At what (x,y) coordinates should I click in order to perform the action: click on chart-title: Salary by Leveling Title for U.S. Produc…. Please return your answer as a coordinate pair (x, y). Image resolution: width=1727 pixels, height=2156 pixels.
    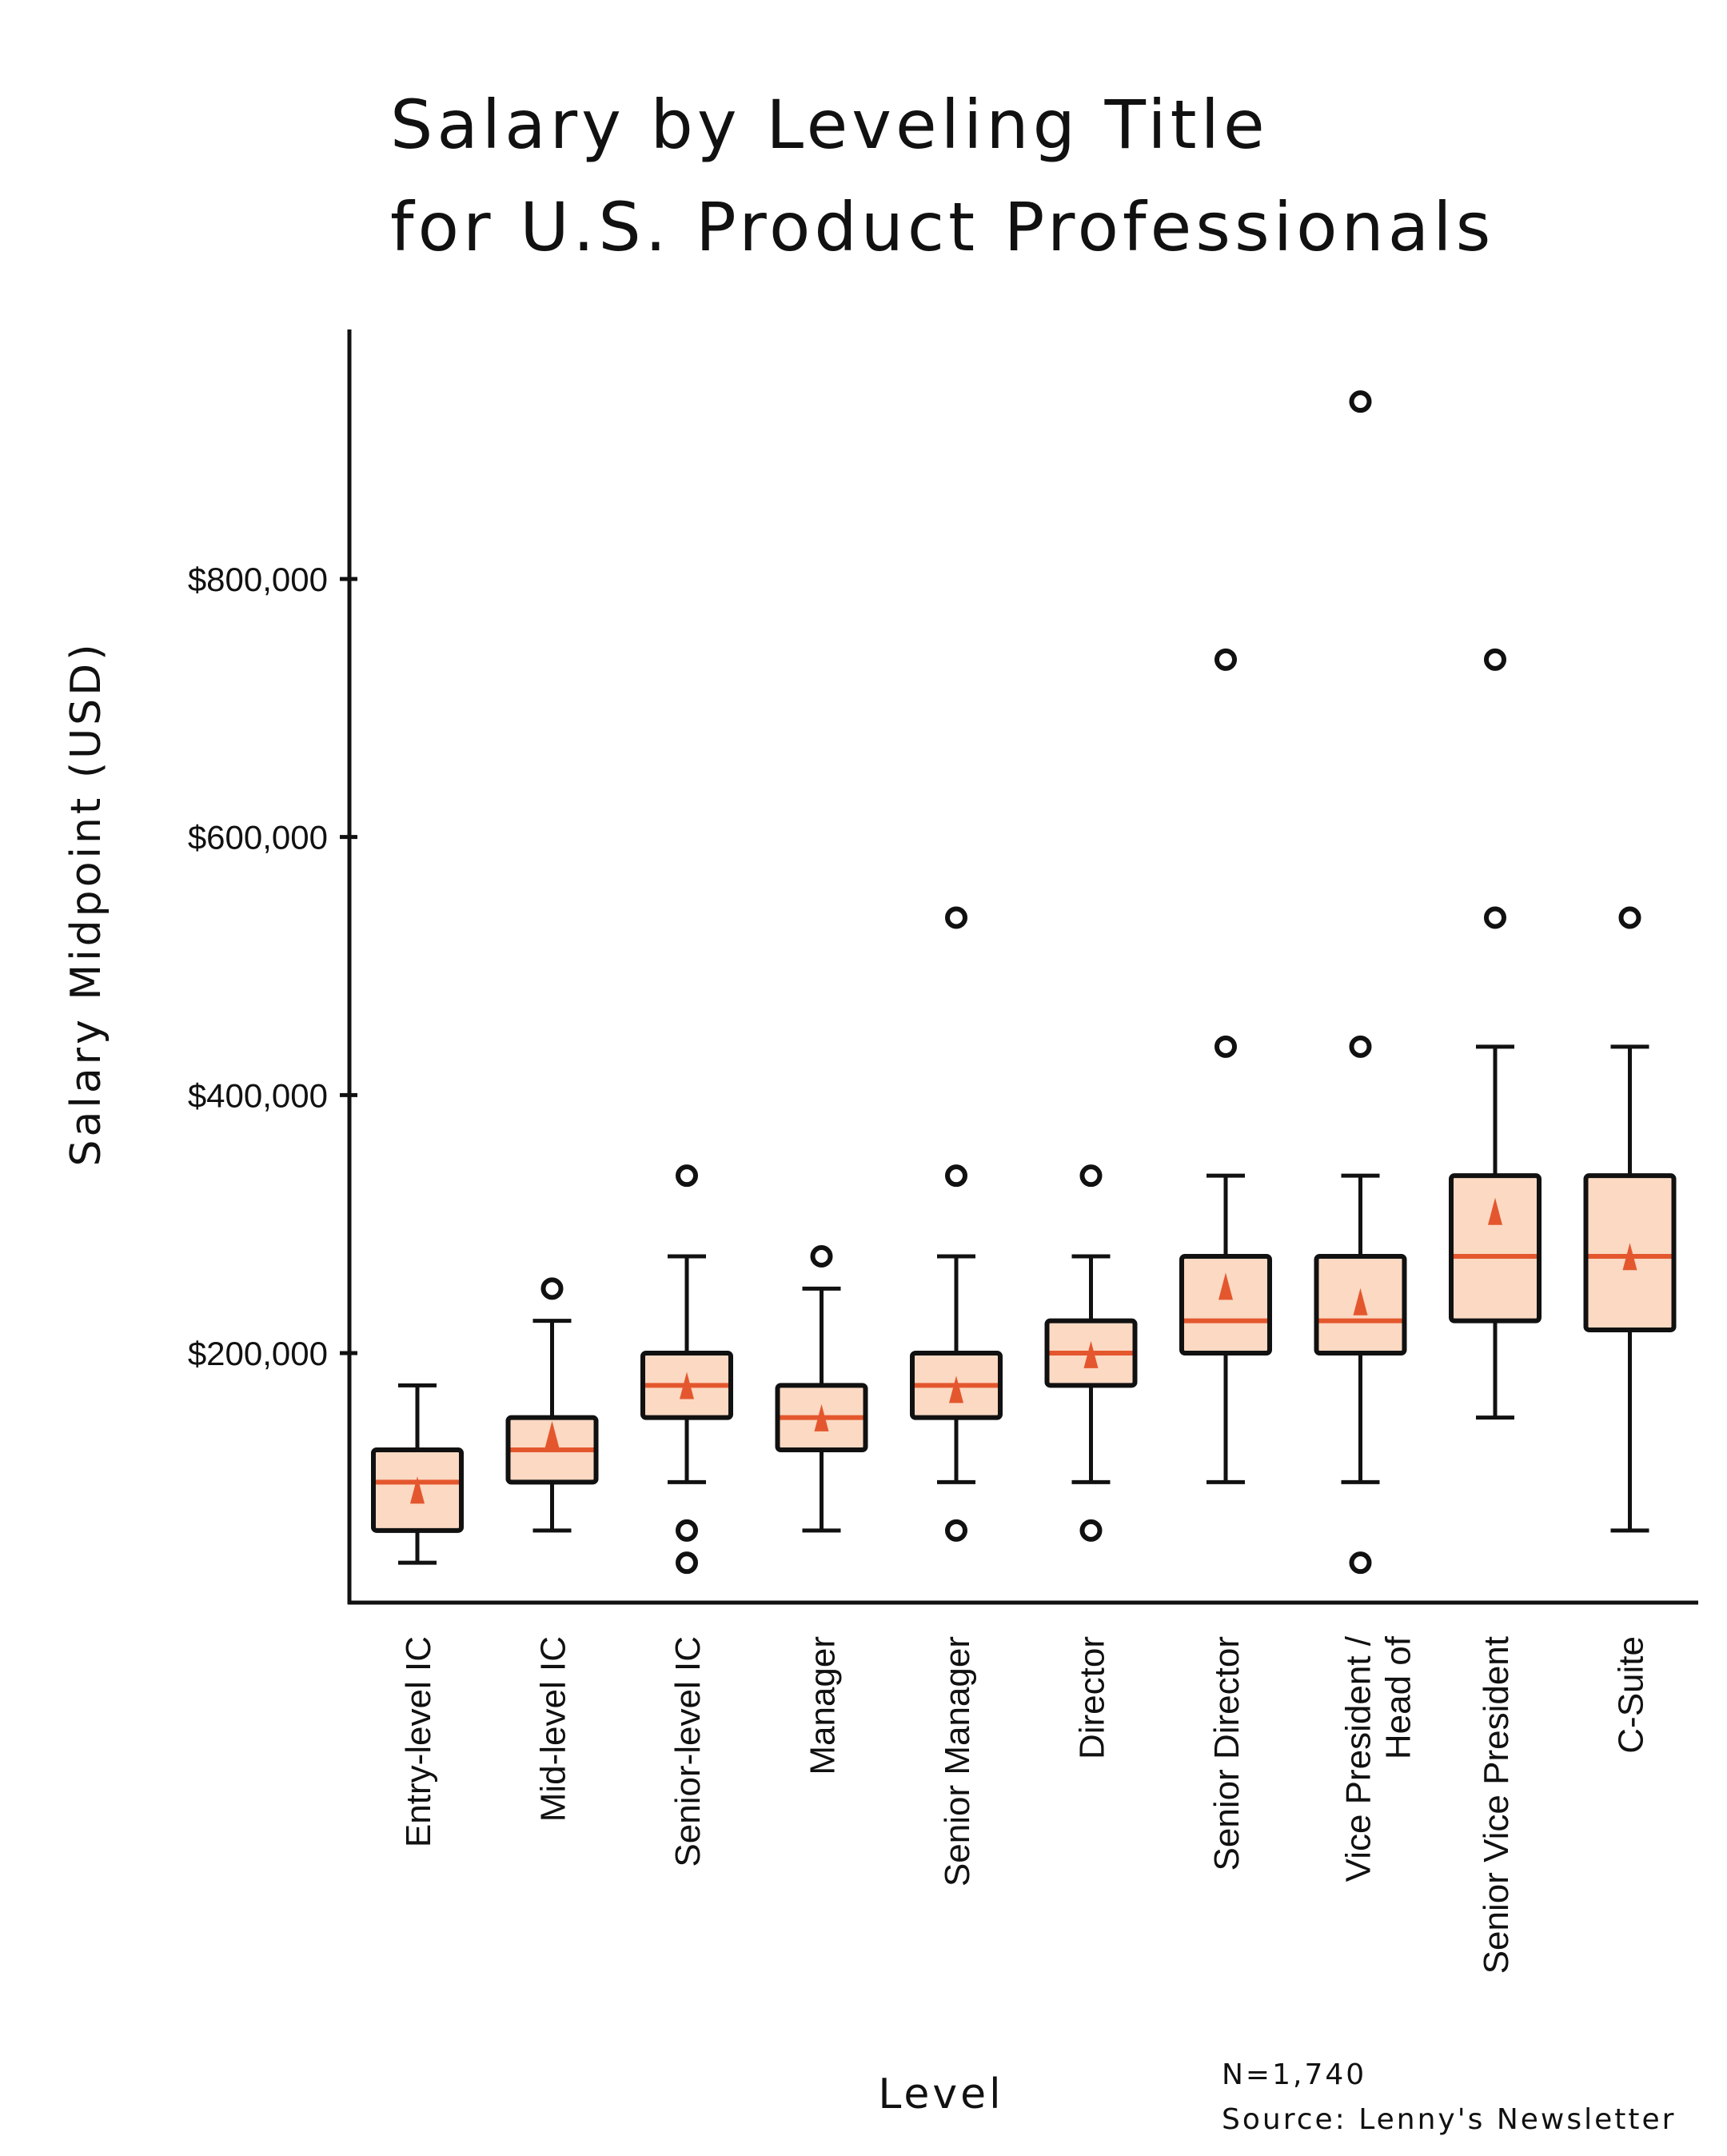
    Looking at the image, I should click on (943, 176).